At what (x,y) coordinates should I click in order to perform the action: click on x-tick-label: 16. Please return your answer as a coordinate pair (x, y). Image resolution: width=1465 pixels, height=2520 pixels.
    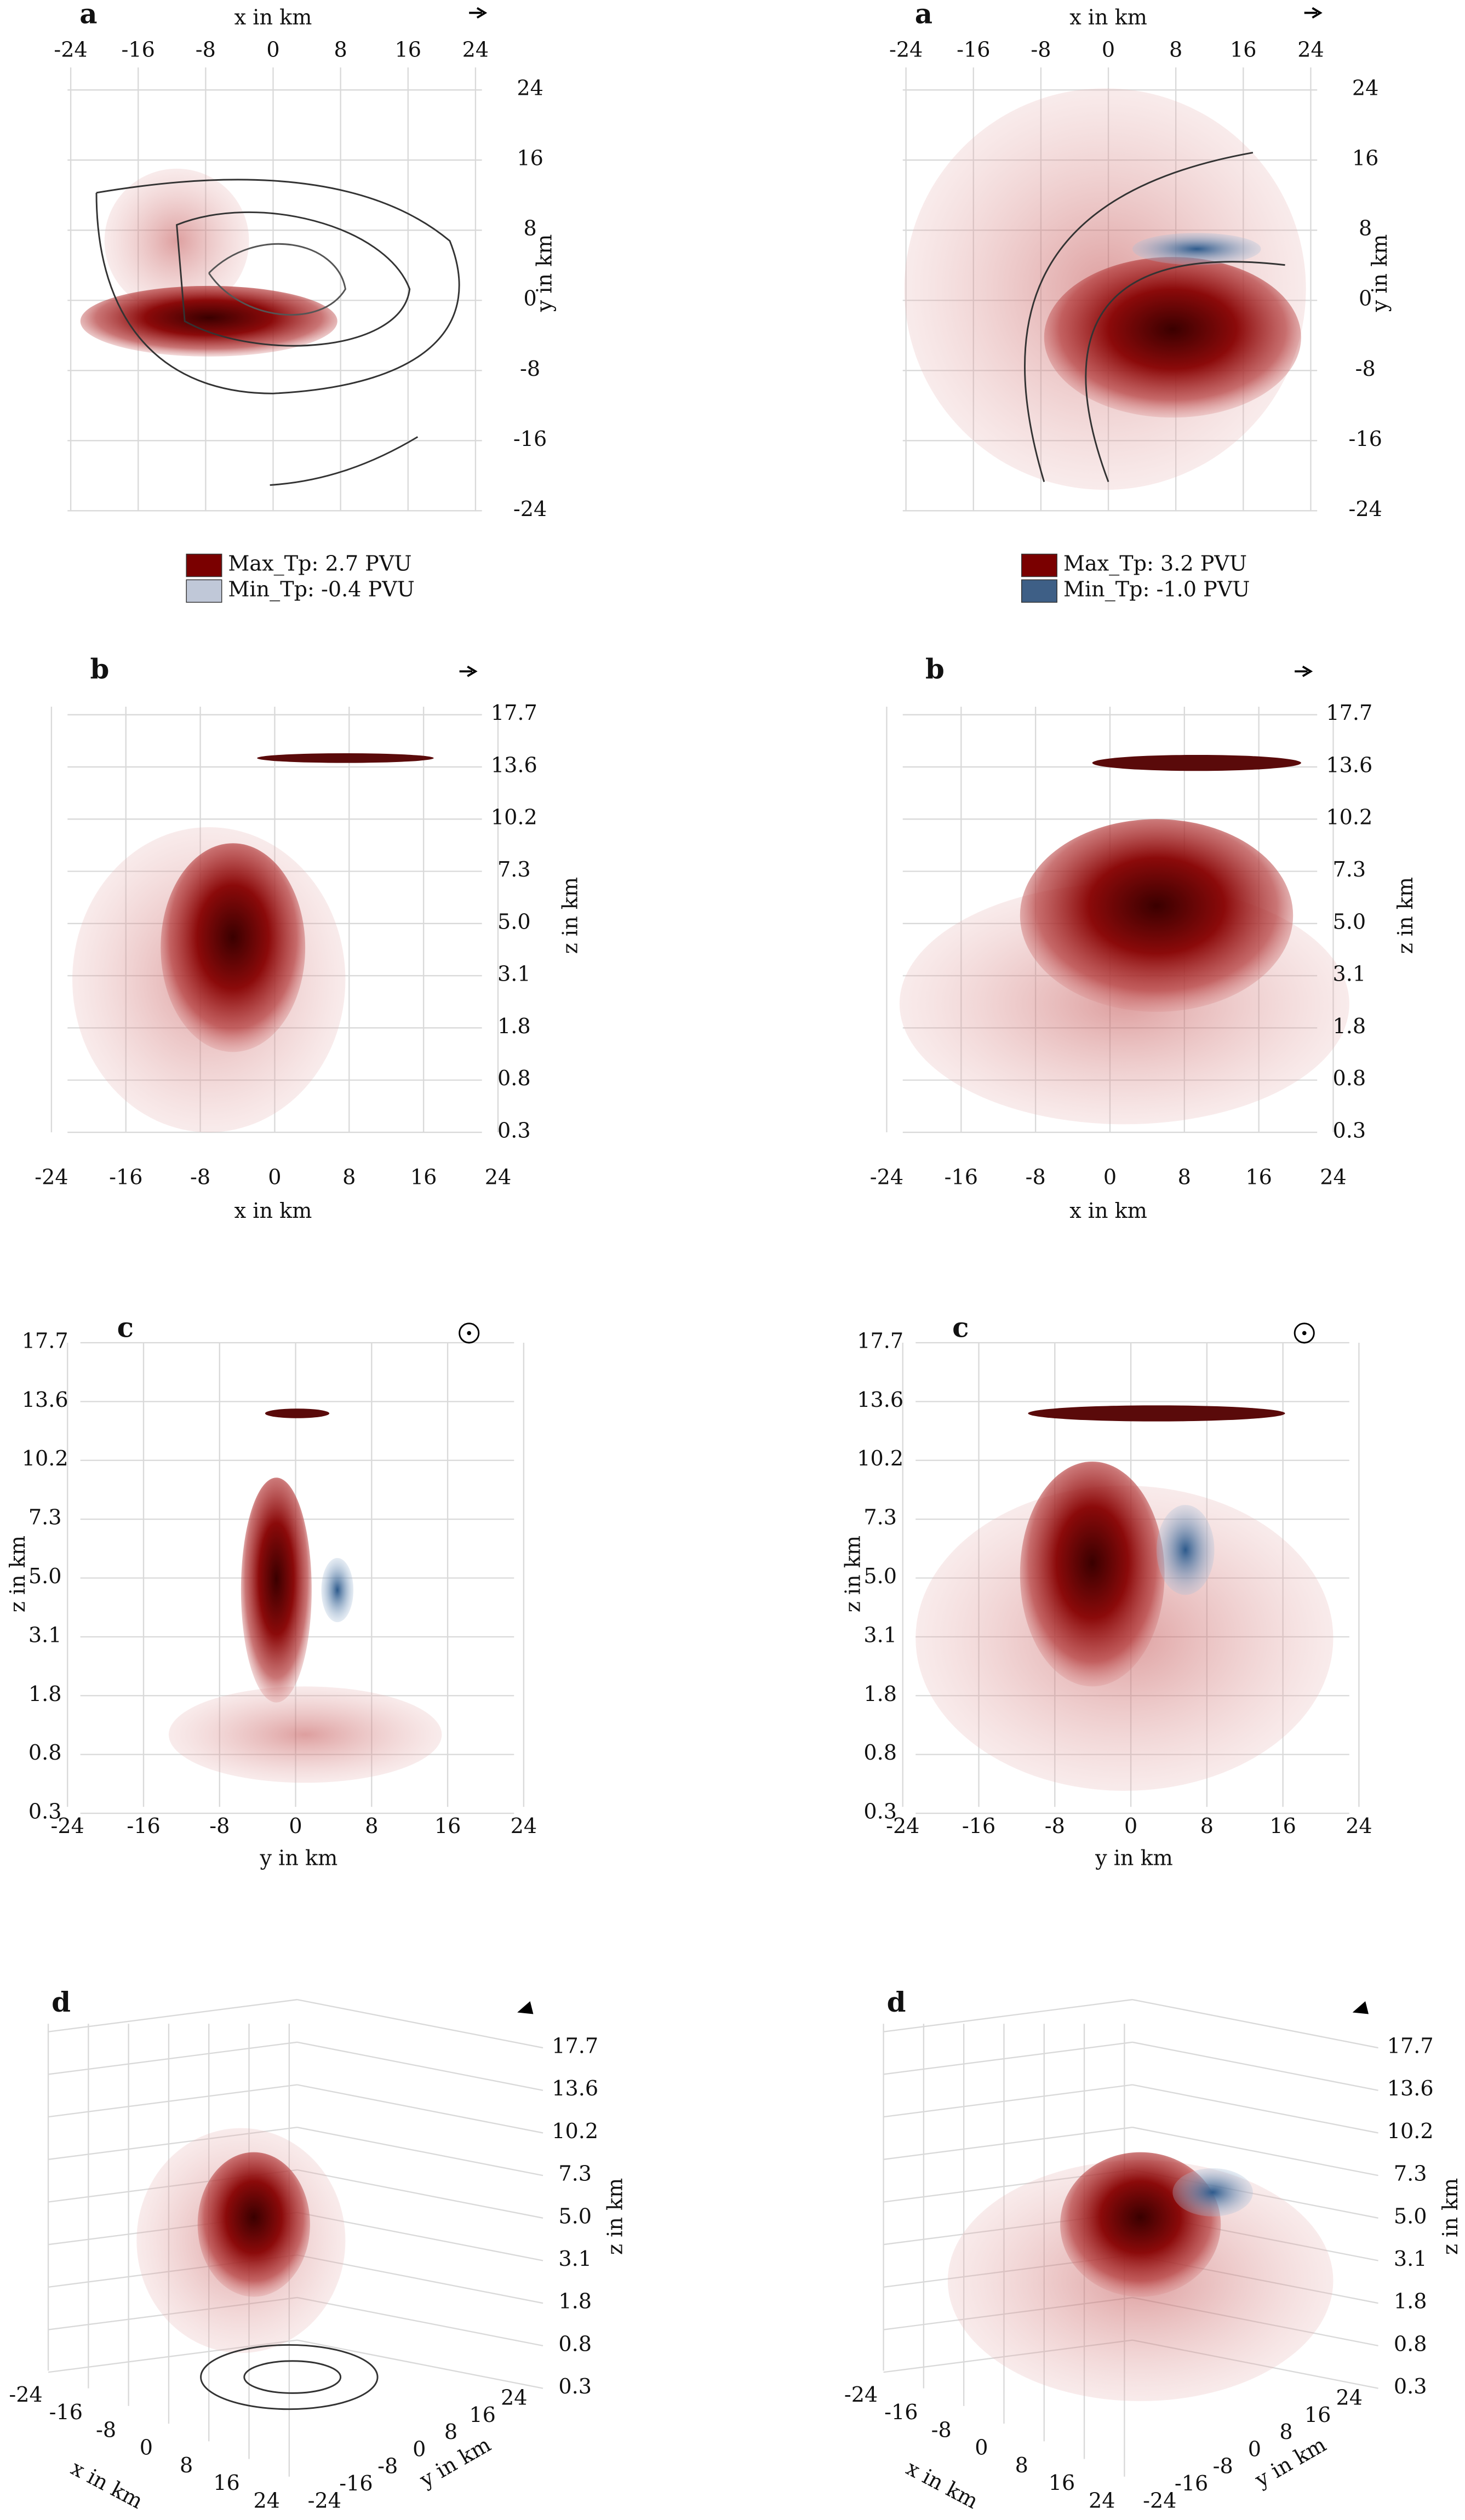
    Looking at the image, I should click on (1062, 2483).